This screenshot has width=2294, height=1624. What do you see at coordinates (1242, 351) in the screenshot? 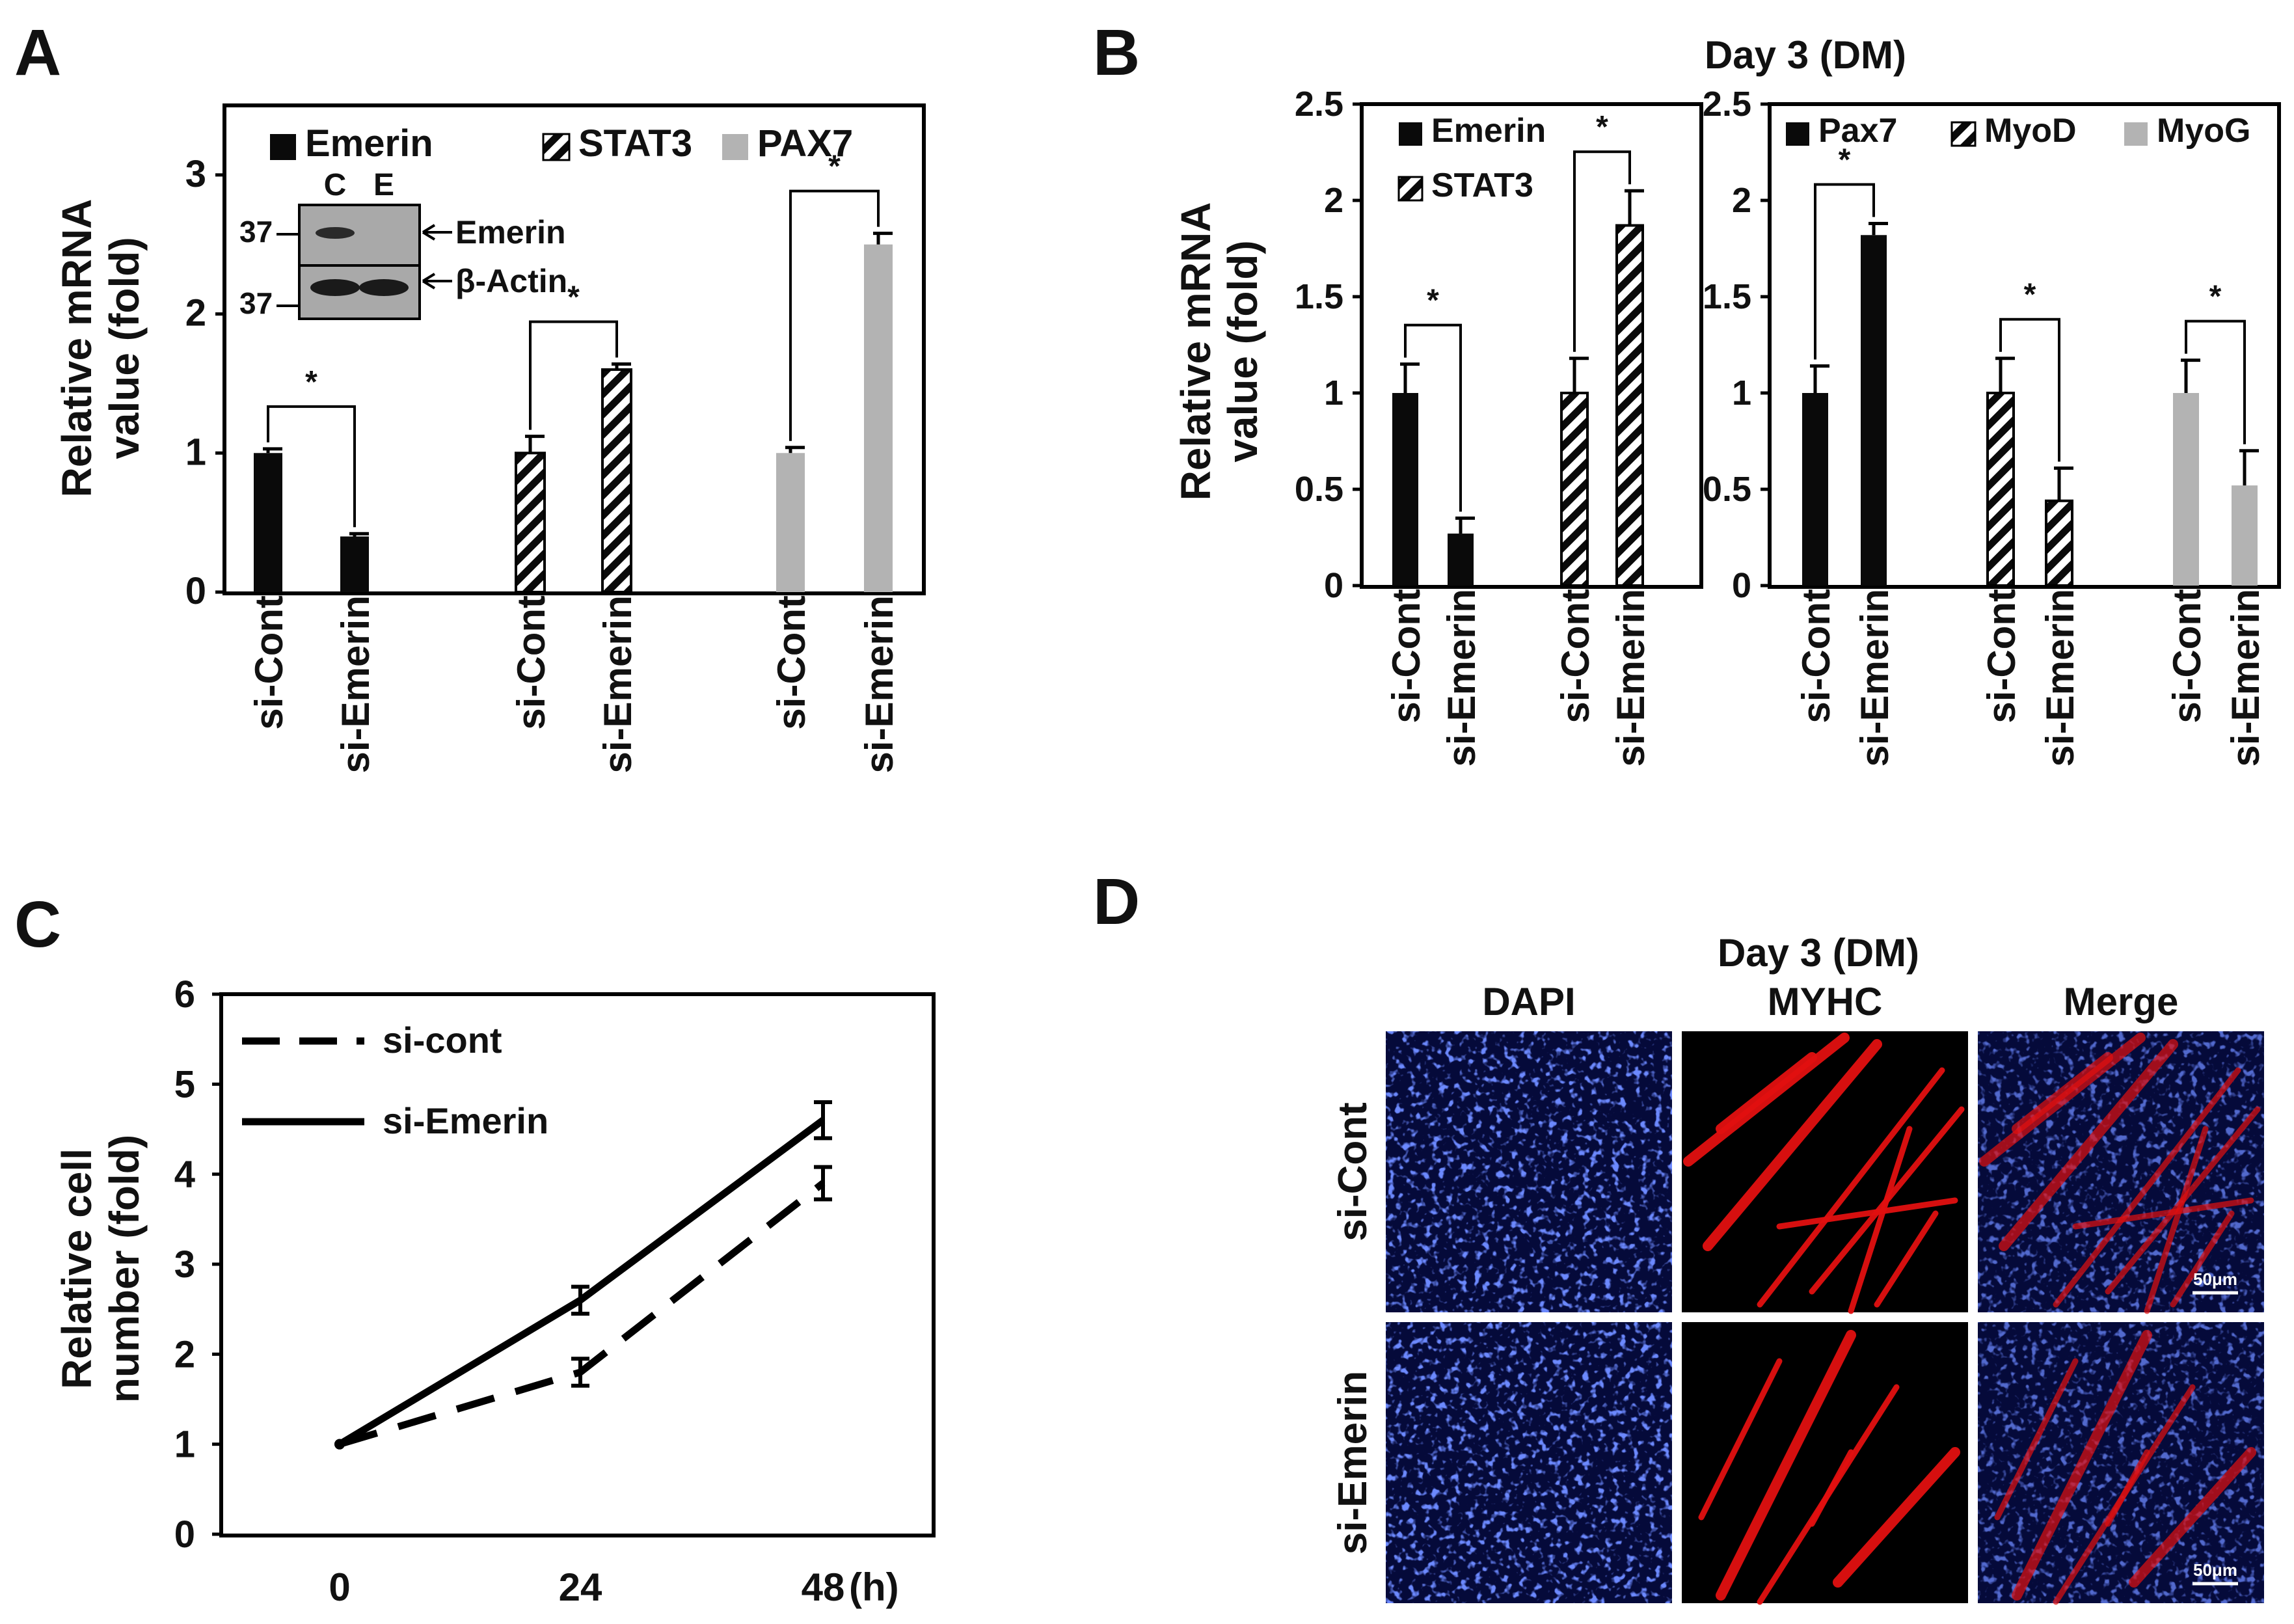
I see `panel-b-ylabel-line2: value (fold)` at bounding box center [1242, 351].